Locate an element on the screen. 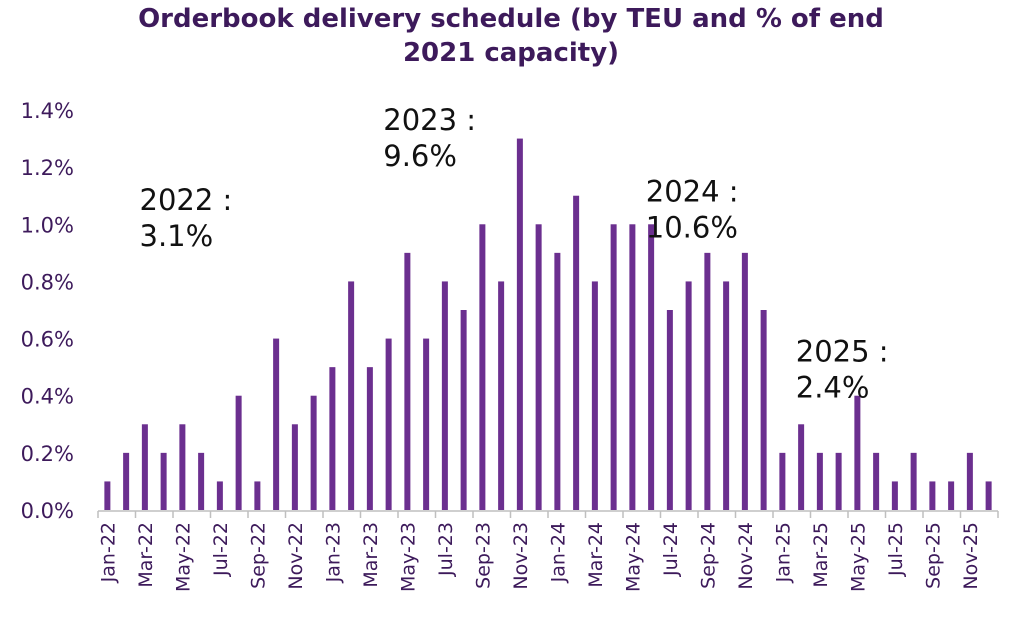  annotation-year: 2024 : is located at coordinates (692, 191).